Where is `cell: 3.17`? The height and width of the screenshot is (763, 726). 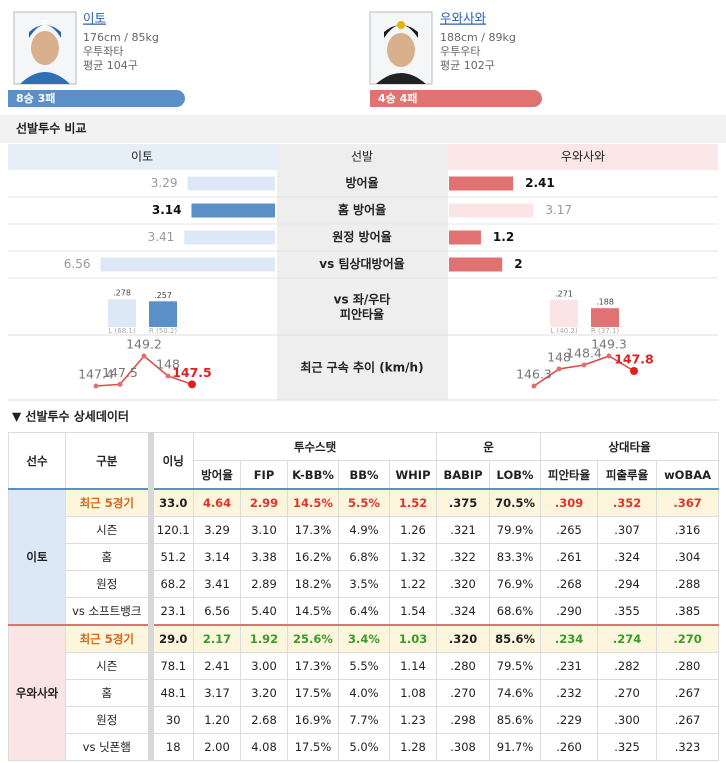
cell: 3.17 is located at coordinates (217, 693).